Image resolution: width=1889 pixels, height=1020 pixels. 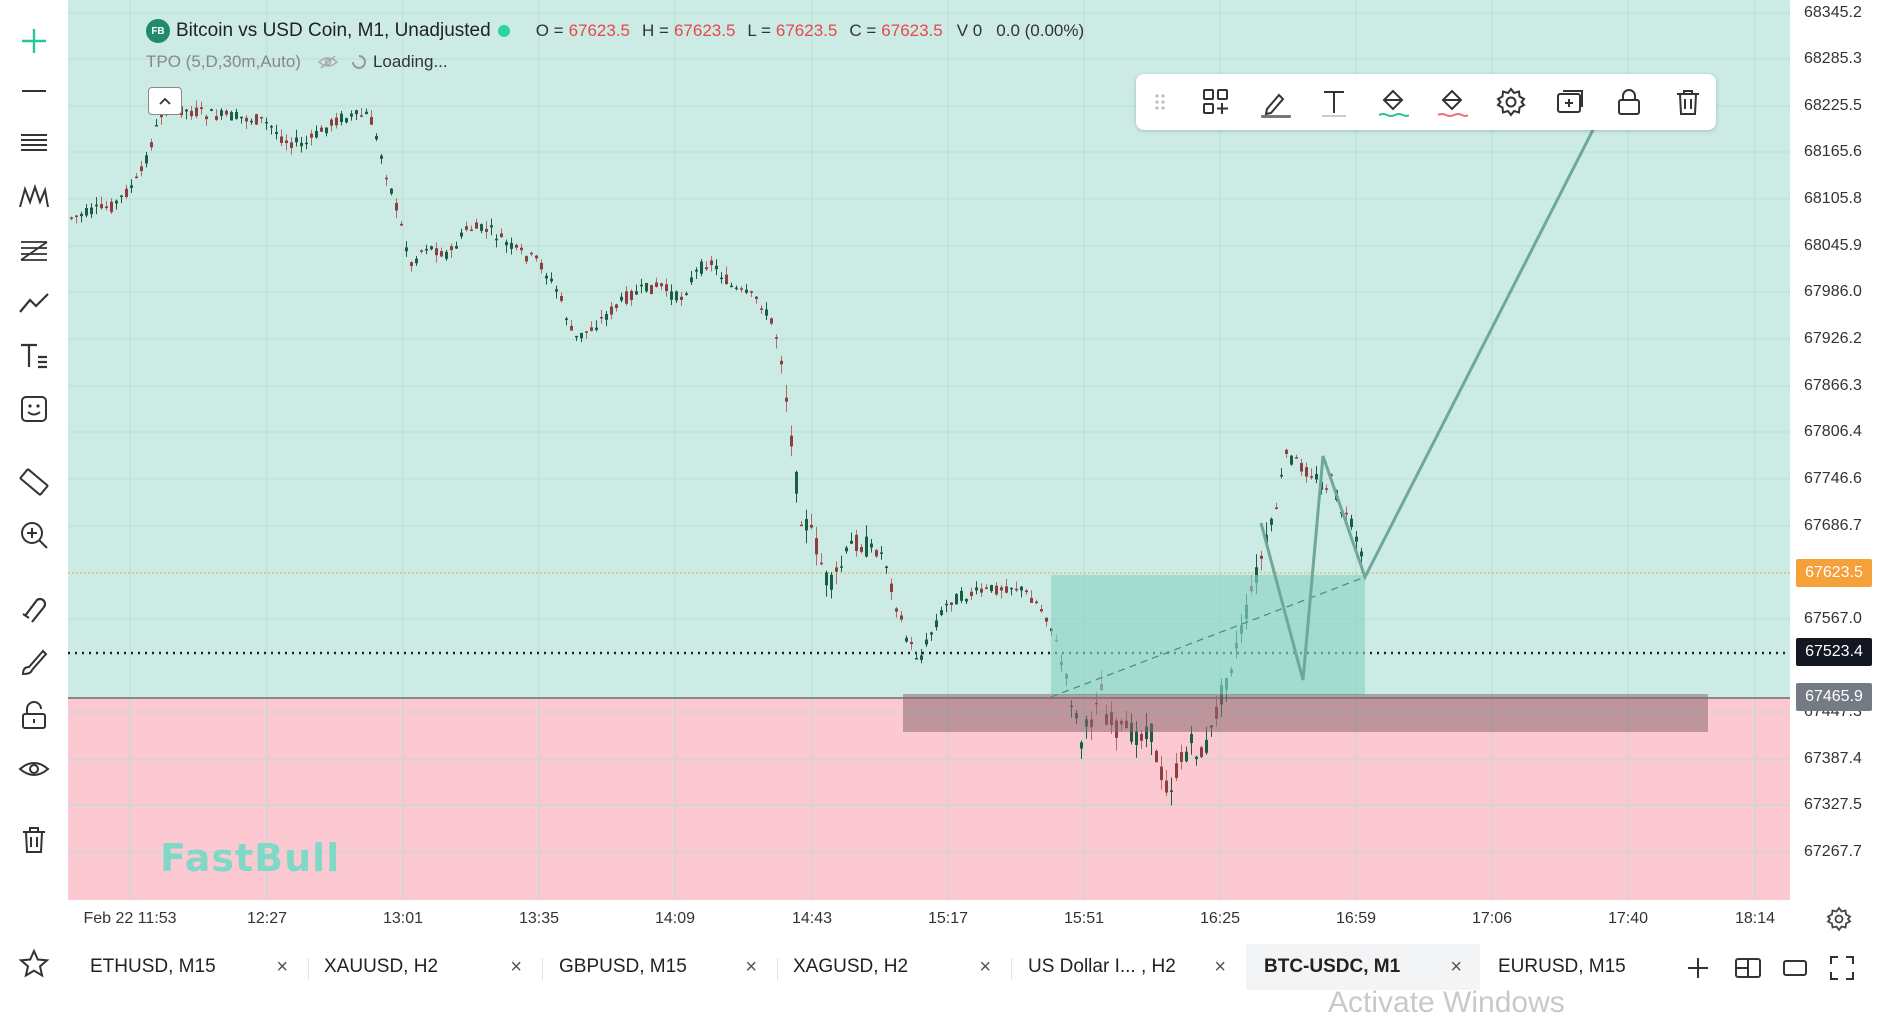 What do you see at coordinates (34, 662) in the screenshot?
I see `brush-icon` at bounding box center [34, 662].